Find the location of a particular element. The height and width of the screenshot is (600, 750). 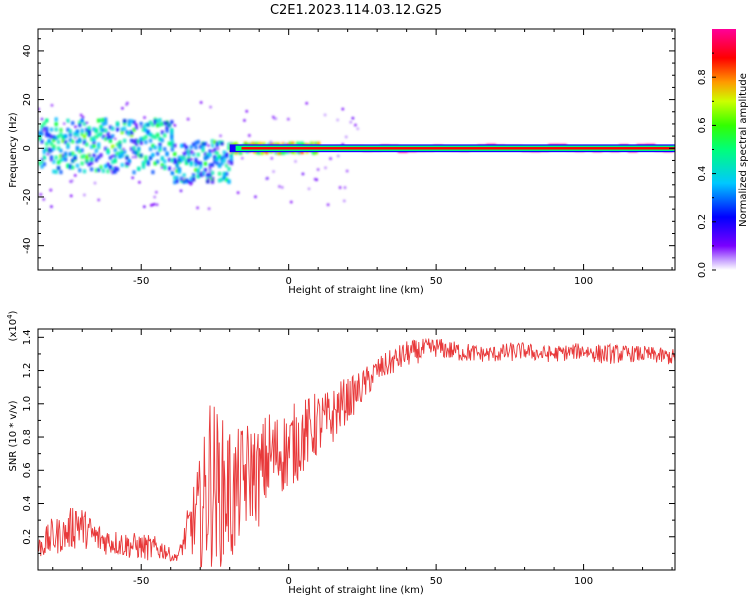

colorbar-tick-label: 0.0 is located at coordinates (702, 270).